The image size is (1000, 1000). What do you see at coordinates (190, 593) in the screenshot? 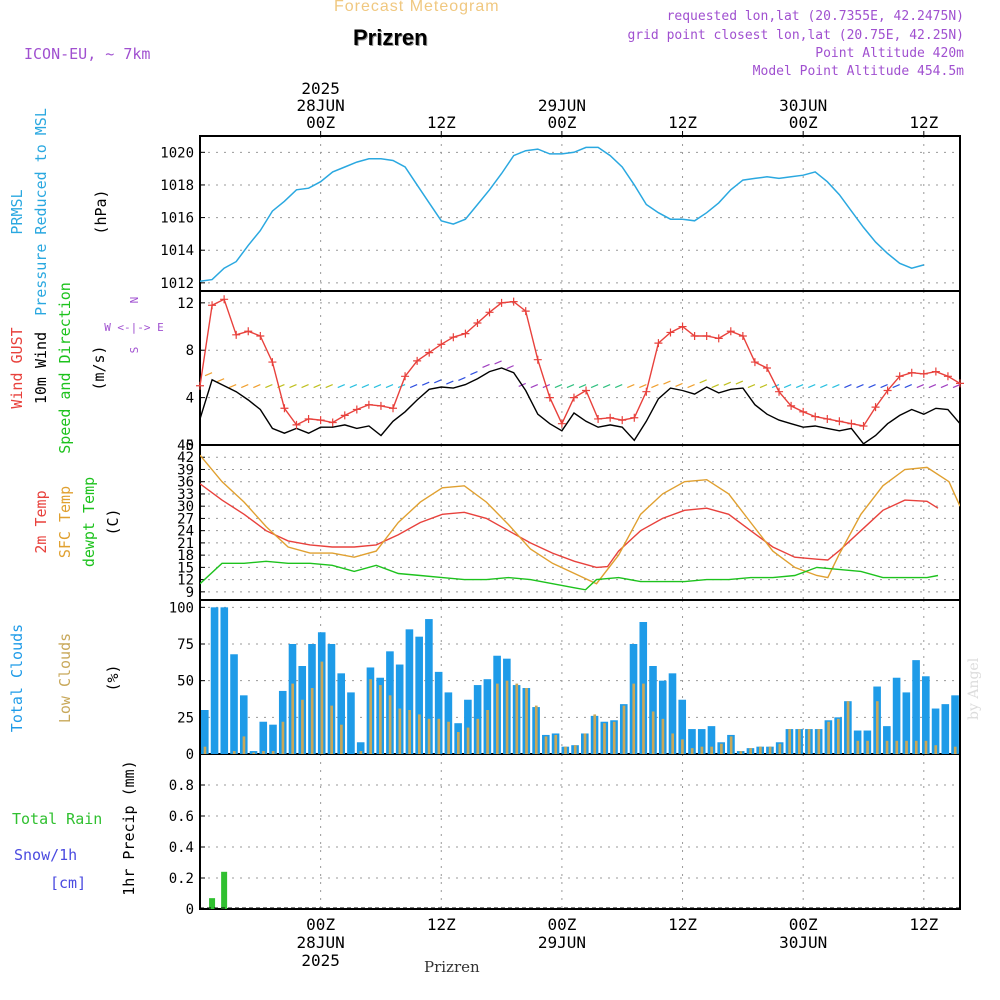
I see `ytick-label-temperature: 9` at bounding box center [190, 593].